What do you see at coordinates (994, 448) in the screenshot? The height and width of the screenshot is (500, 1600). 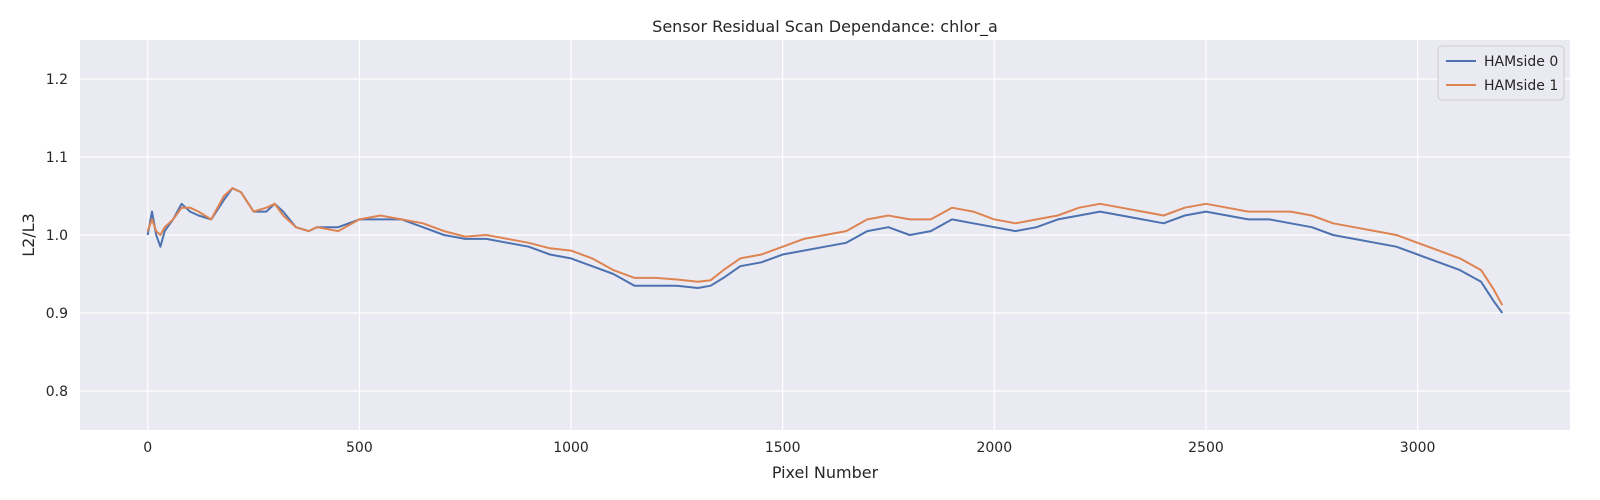 I see `x-tick-label: 2000` at bounding box center [994, 448].